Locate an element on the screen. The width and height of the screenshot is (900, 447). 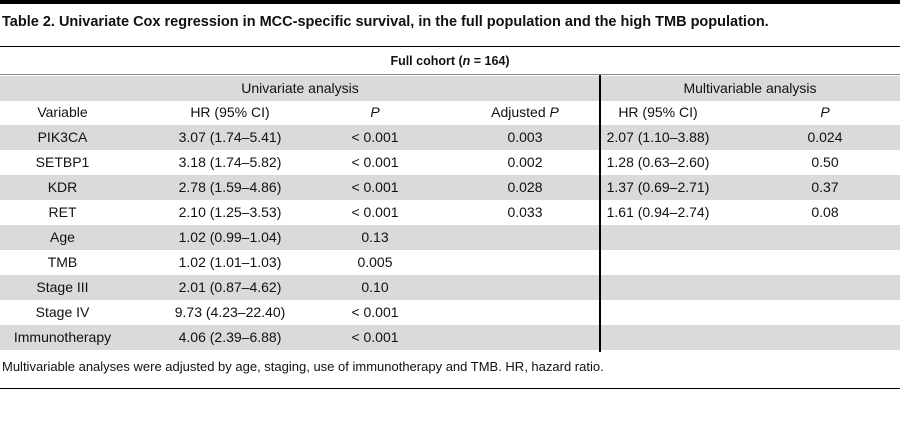
group-header: Univariate analysis is located at coordinates (300, 88).